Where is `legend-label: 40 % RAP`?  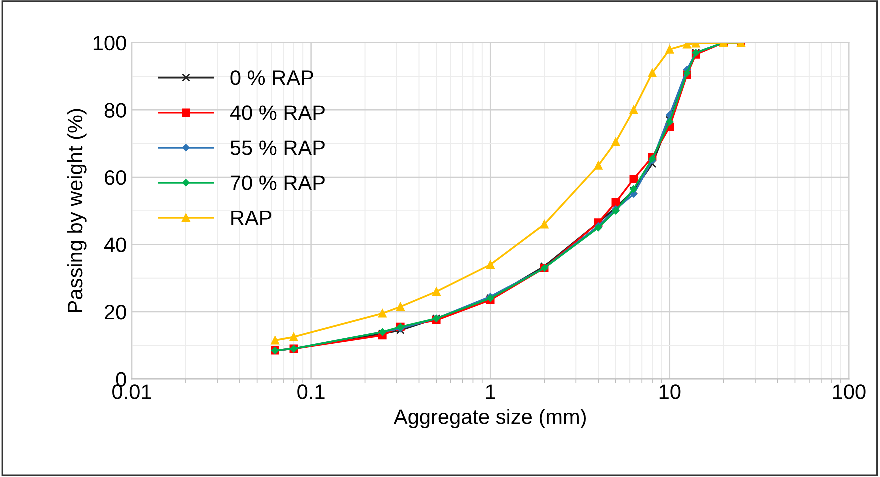
legend-label: 40 % RAP is located at coordinates (277, 113).